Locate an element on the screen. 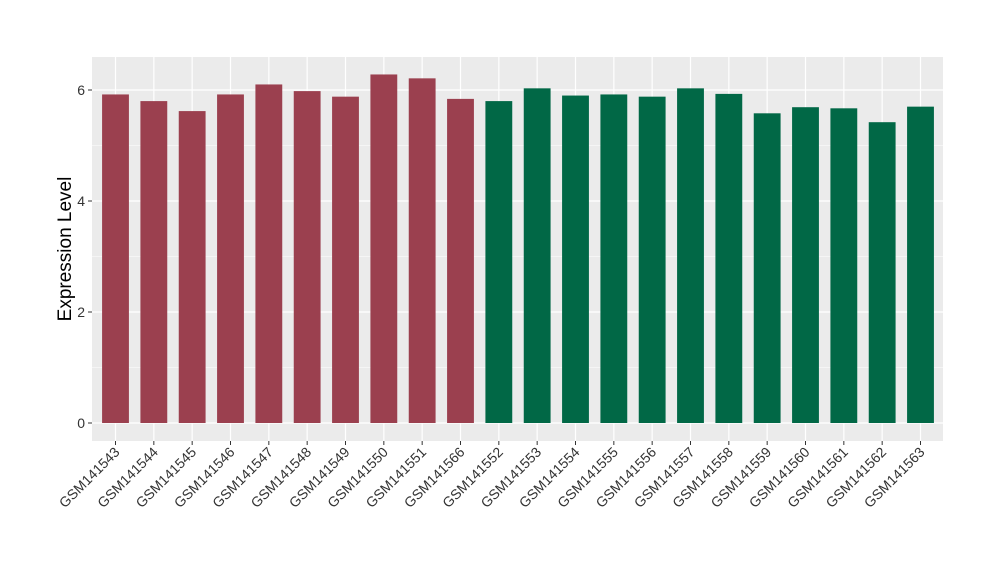  y-tick-label: 6 is located at coordinates (81, 90).